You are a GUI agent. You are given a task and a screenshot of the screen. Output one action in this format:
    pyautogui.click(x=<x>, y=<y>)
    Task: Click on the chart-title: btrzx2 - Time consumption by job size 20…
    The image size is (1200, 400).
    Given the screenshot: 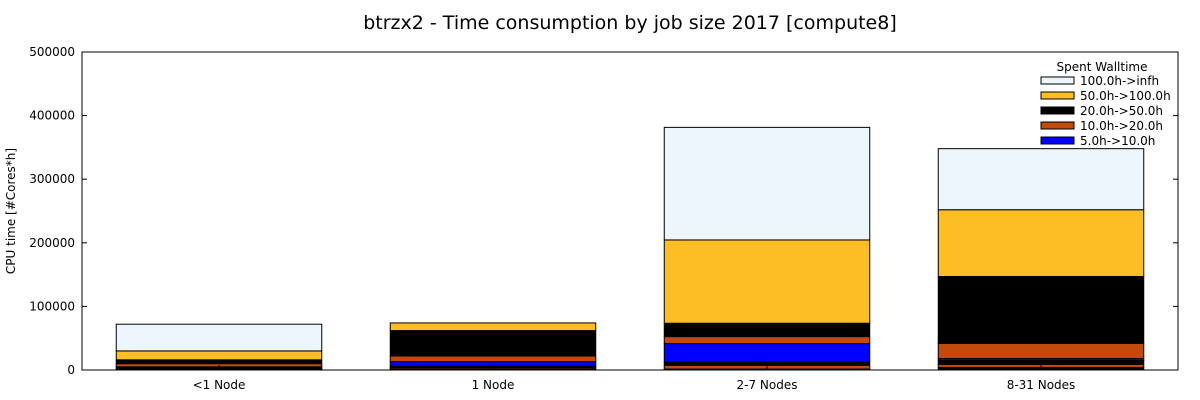 What is the action you would take?
    pyautogui.click(x=630, y=23)
    